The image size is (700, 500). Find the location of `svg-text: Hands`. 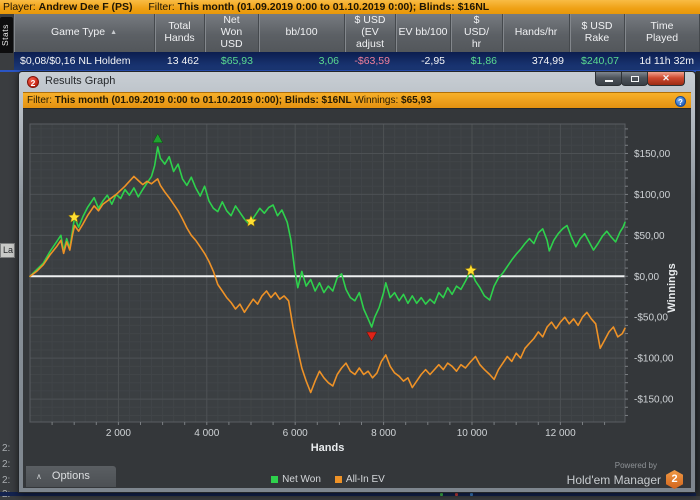

svg-text: Hands is located at coordinates (328, 448).